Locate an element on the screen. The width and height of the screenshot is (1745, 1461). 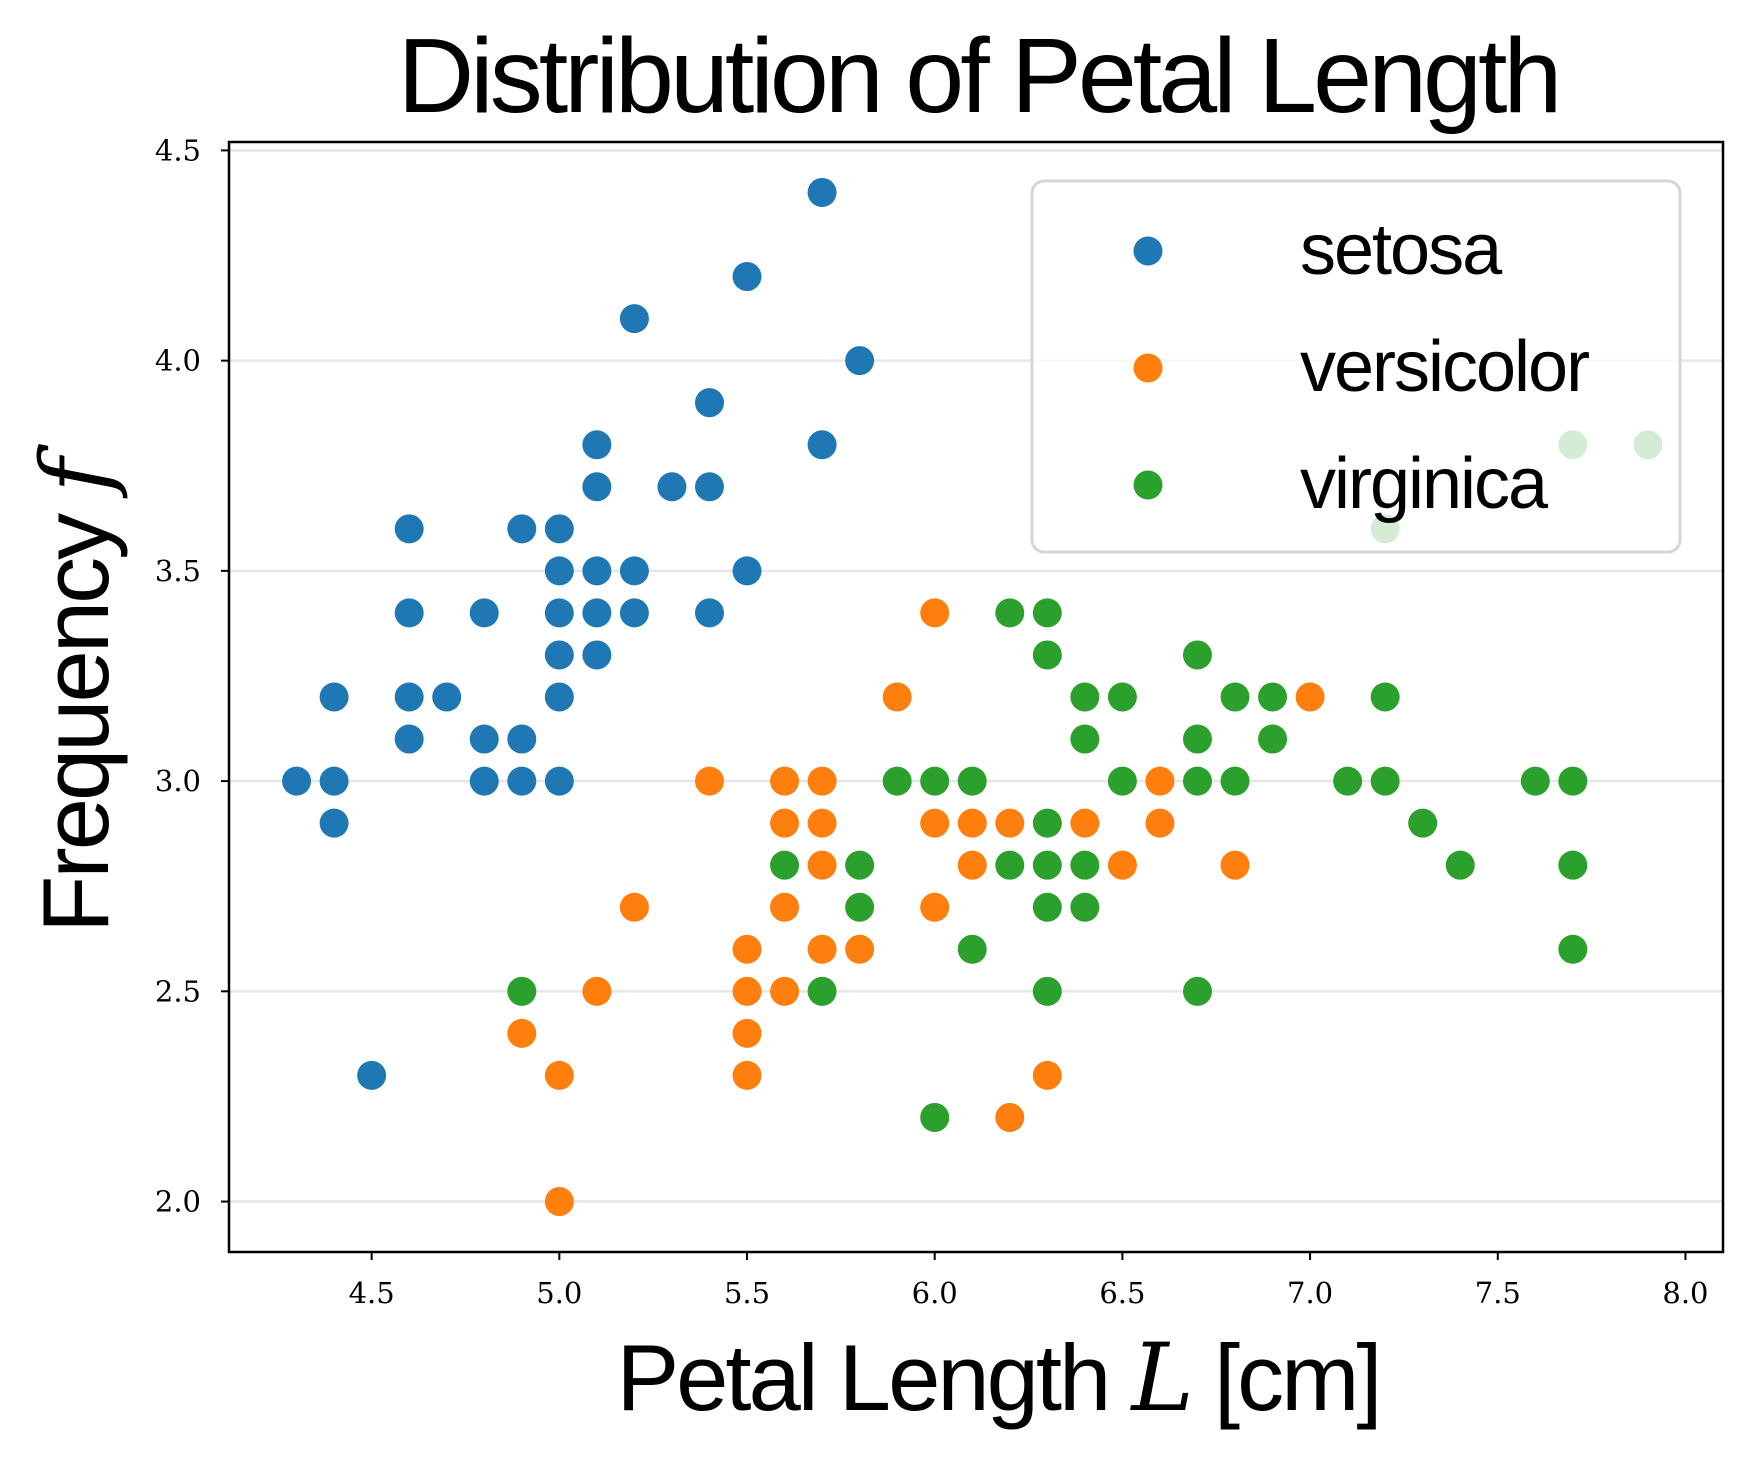
y-axis-label: Frequency f is located at coordinates (76, 688).